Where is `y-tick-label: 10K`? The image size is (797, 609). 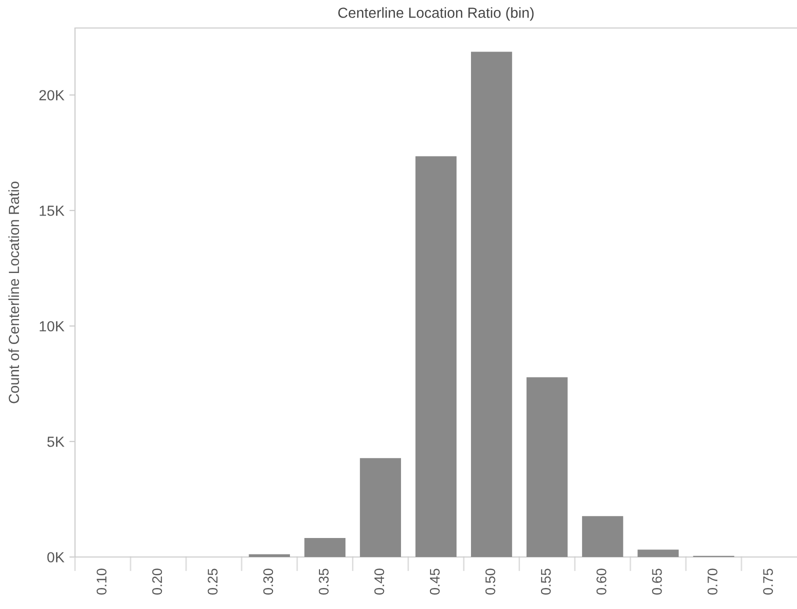
y-tick-label: 10K is located at coordinates (52, 326).